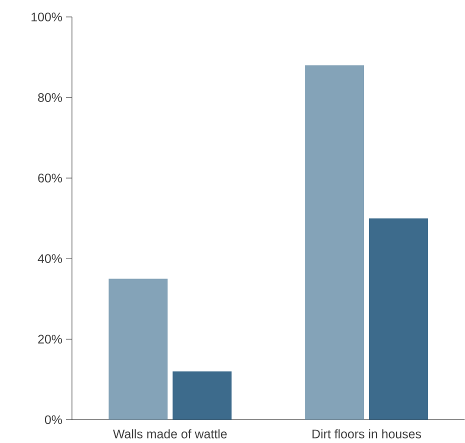 The image size is (465, 443). Describe the element at coordinates (50, 97) in the screenshot. I see `y-tick-label: 80%` at that location.